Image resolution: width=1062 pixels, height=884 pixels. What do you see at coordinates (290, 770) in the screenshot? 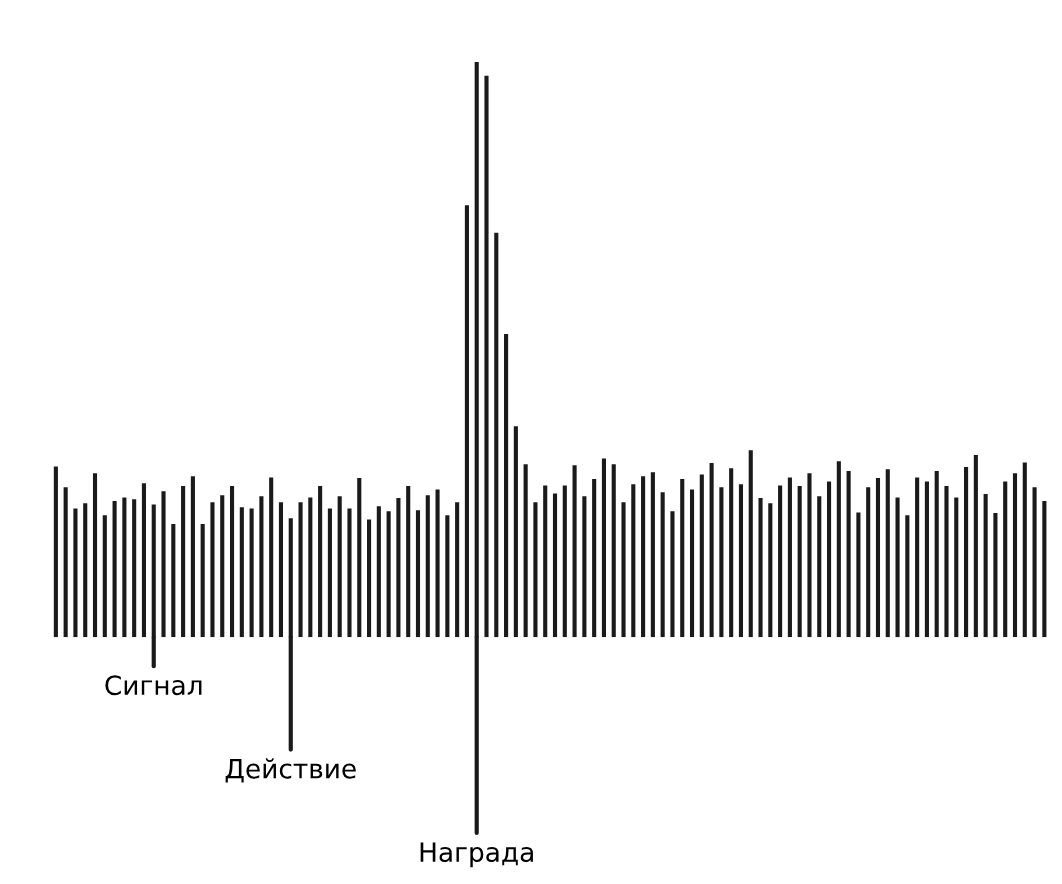
I see `text: Действие` at bounding box center [290, 770].